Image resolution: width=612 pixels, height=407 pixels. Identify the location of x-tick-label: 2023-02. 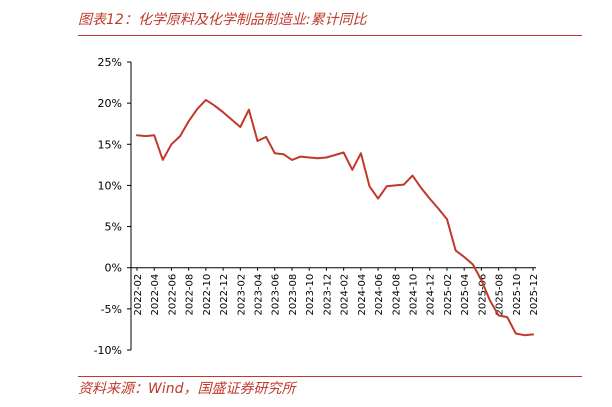
(241, 295).